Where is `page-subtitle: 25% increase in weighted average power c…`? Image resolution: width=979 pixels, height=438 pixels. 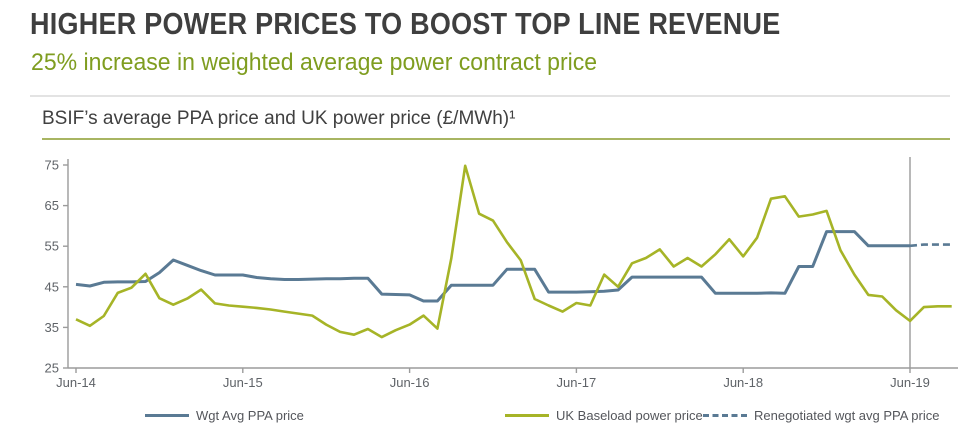 page-subtitle: 25% increase in weighted average power c… is located at coordinates (314, 62).